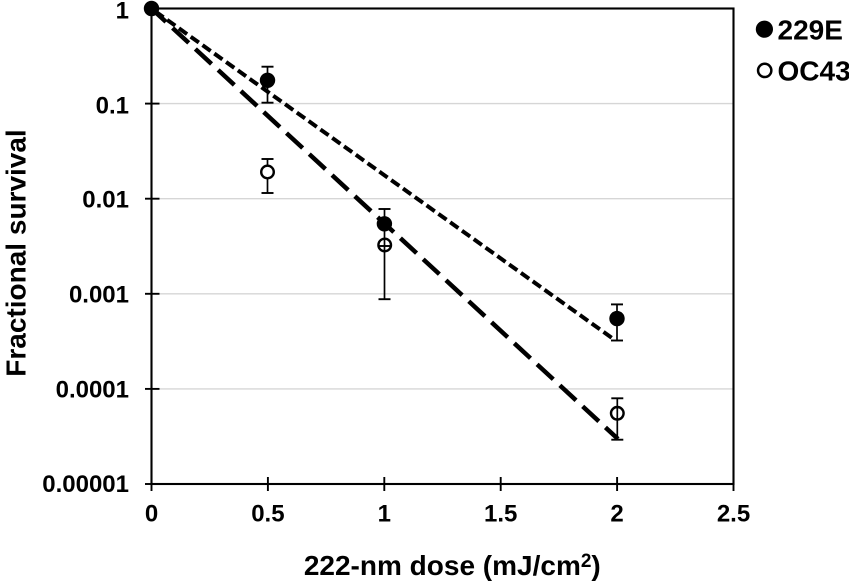  Describe the element at coordinates (616, 514) in the screenshot. I see `svg-text: 2` at that location.